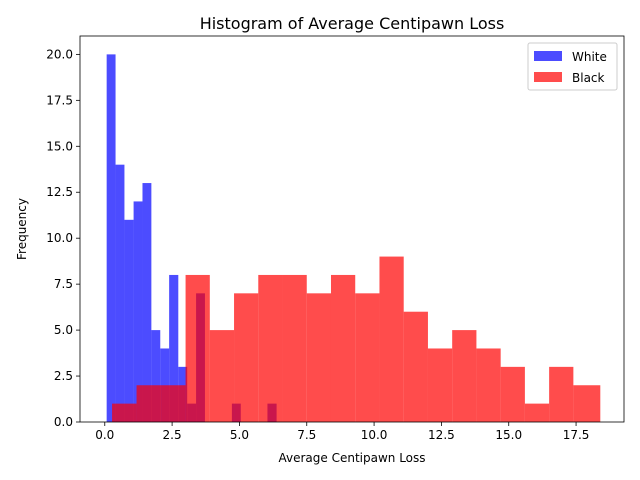  What do you see at coordinates (104, 435) in the screenshot?
I see `x-tick-label: 0.0` at bounding box center [104, 435].